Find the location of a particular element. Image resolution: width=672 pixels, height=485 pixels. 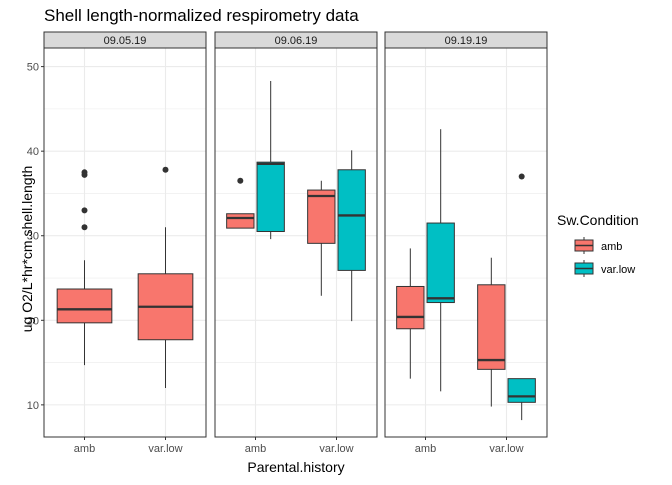

y-axis-title: ug O2/L*hr*cm.shell.length is located at coordinates (27, 249).